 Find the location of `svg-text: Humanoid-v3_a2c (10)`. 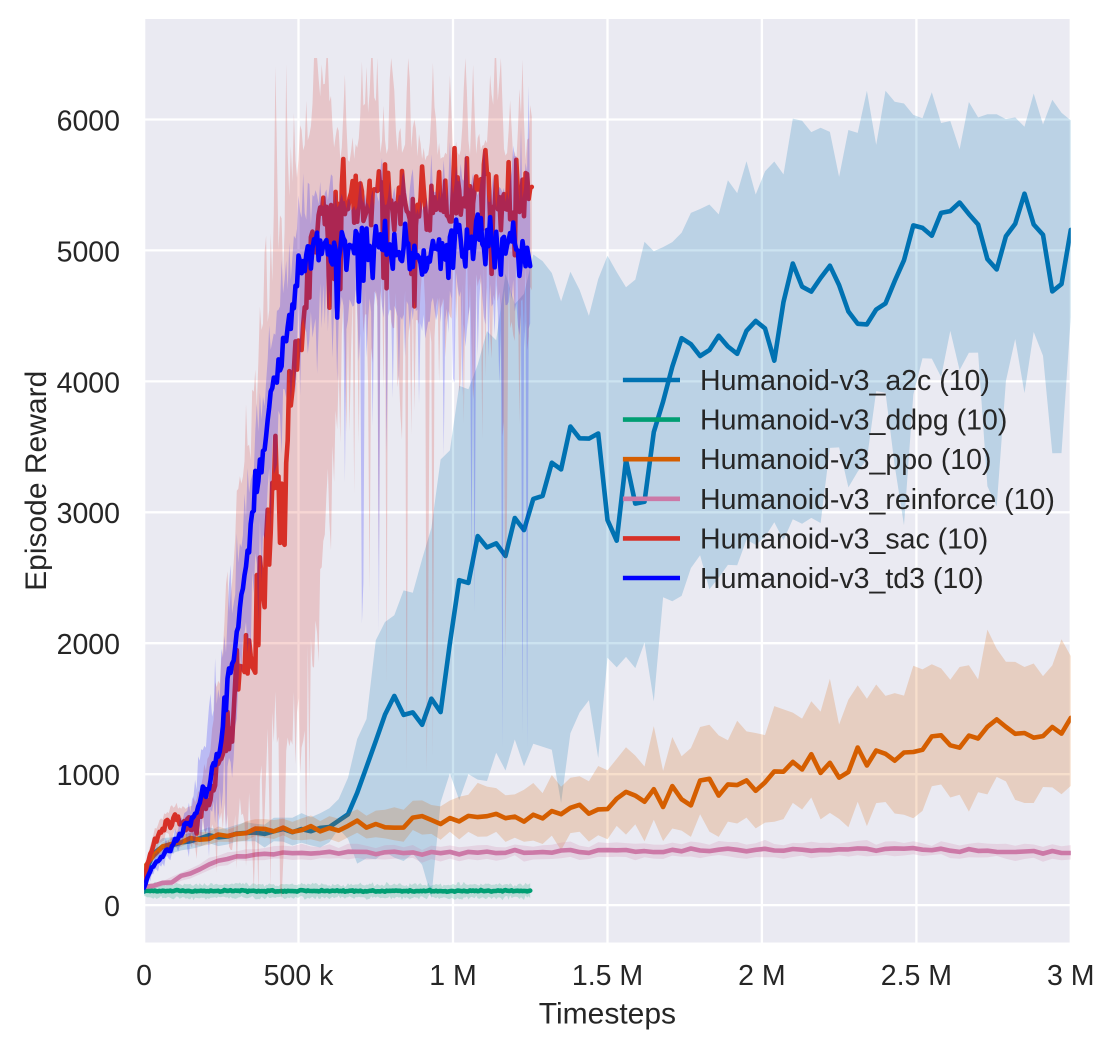

svg-text: Humanoid-v3_a2c (10) is located at coordinates (845, 381).